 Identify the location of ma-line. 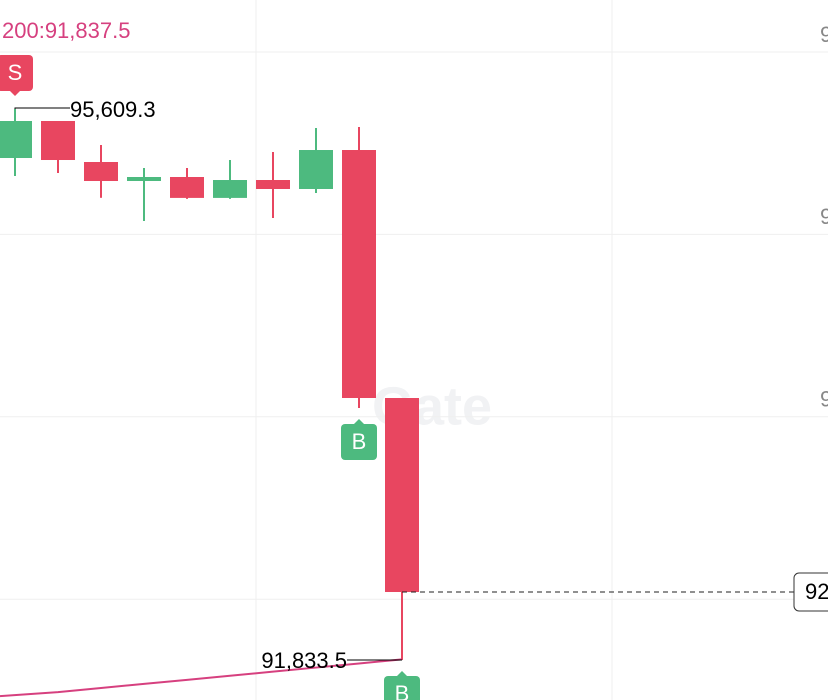
(201, 678).